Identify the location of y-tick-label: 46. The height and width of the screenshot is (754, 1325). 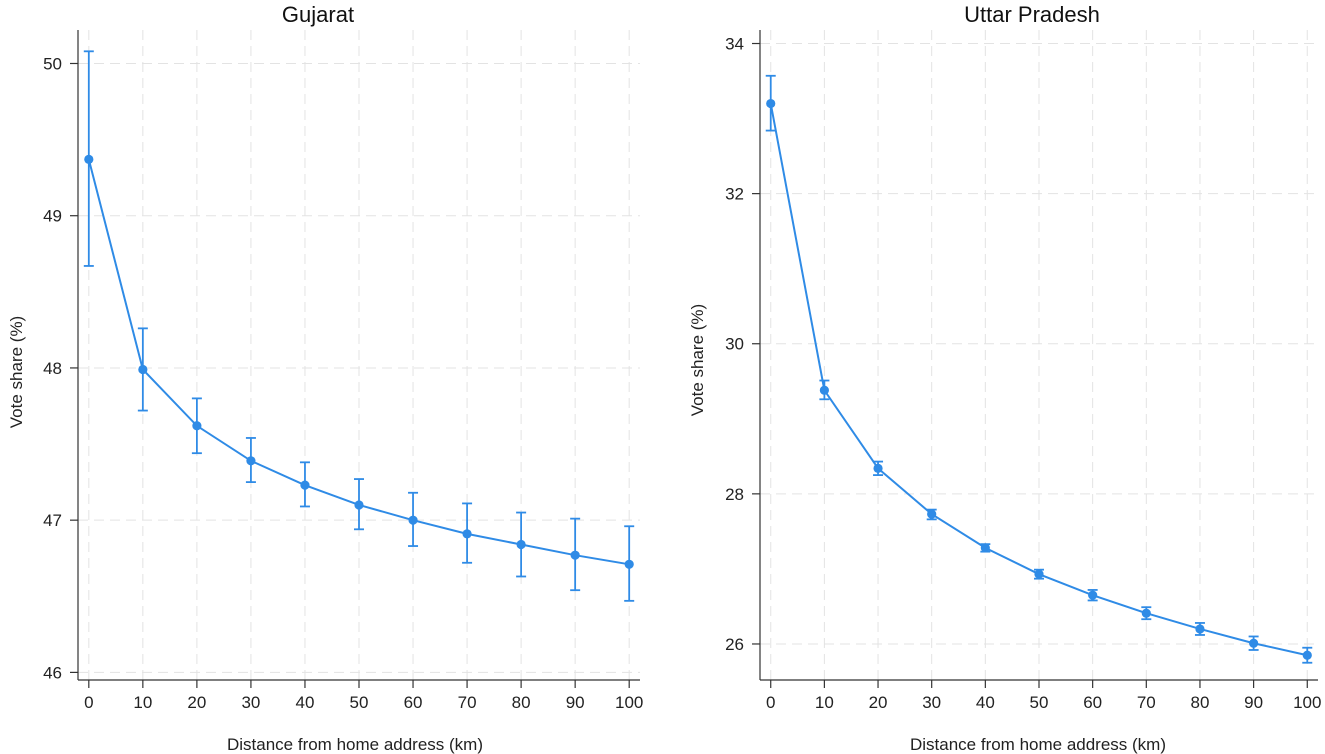
(52, 672).